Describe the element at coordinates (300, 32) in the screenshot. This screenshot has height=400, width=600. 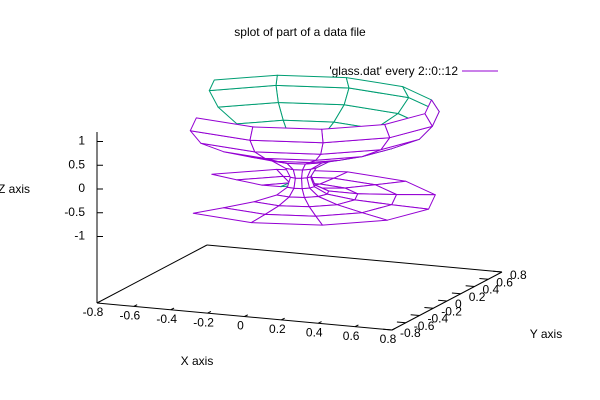
I see `chart-title: splot of part of a data file` at that location.